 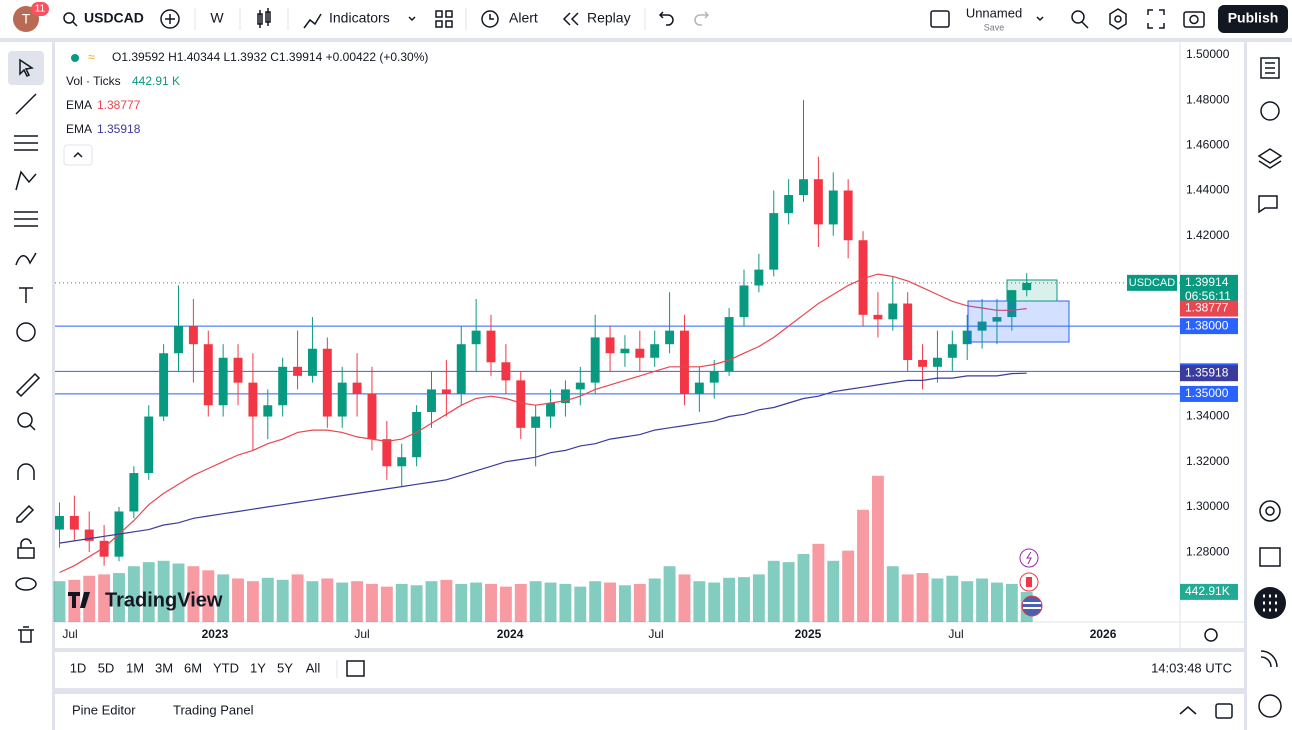 I want to click on alerts-panel, so click(x=1270, y=111).